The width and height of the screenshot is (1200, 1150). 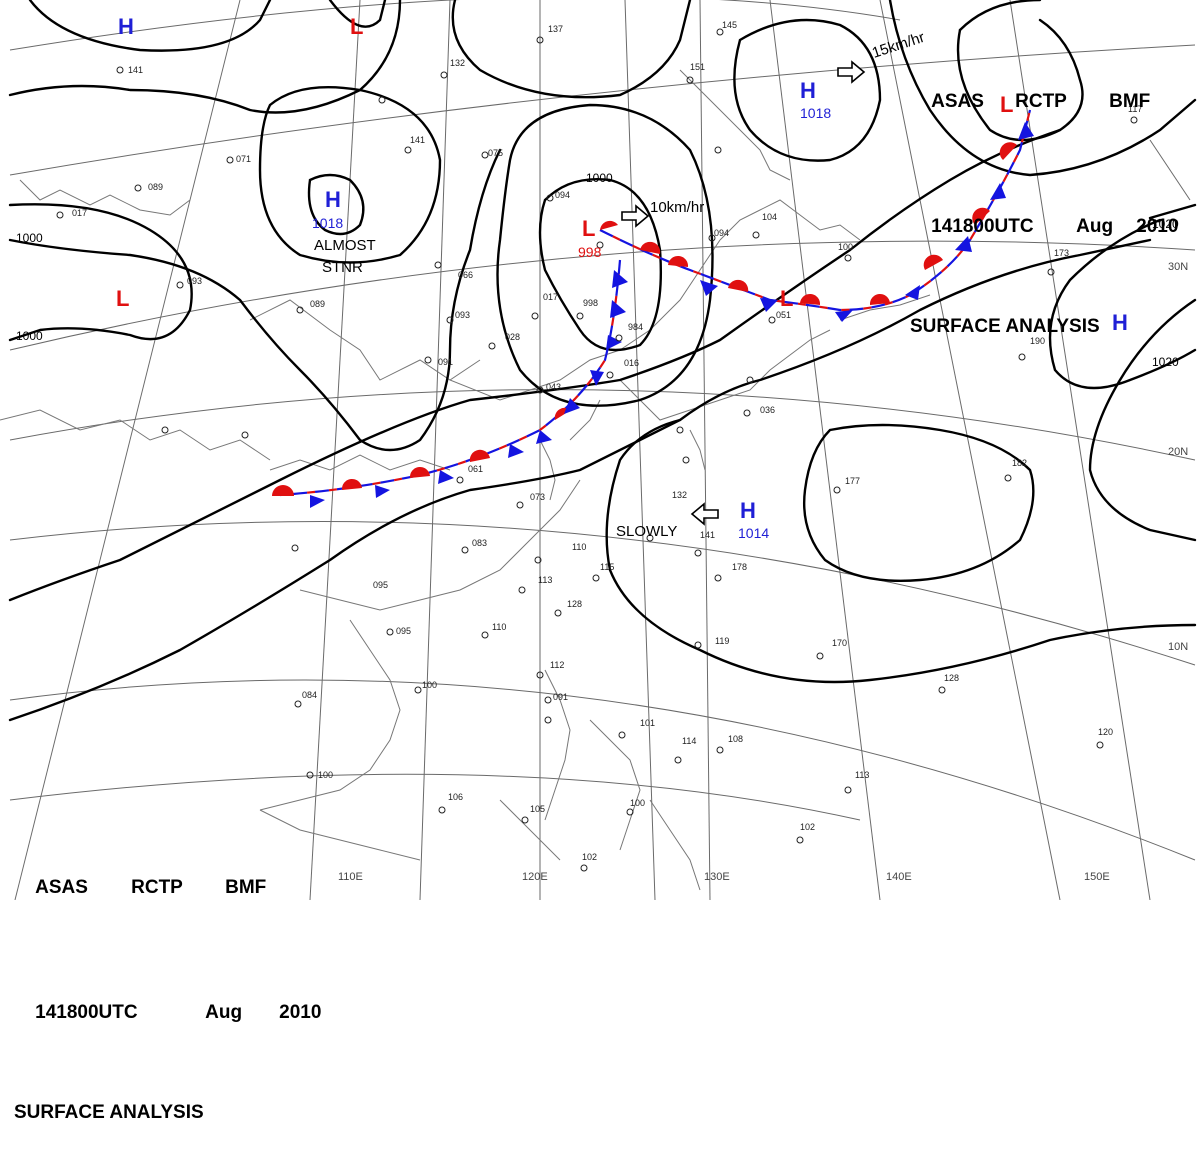 What do you see at coordinates (590, 303) in the screenshot?
I see `svg-text: 998` at bounding box center [590, 303].